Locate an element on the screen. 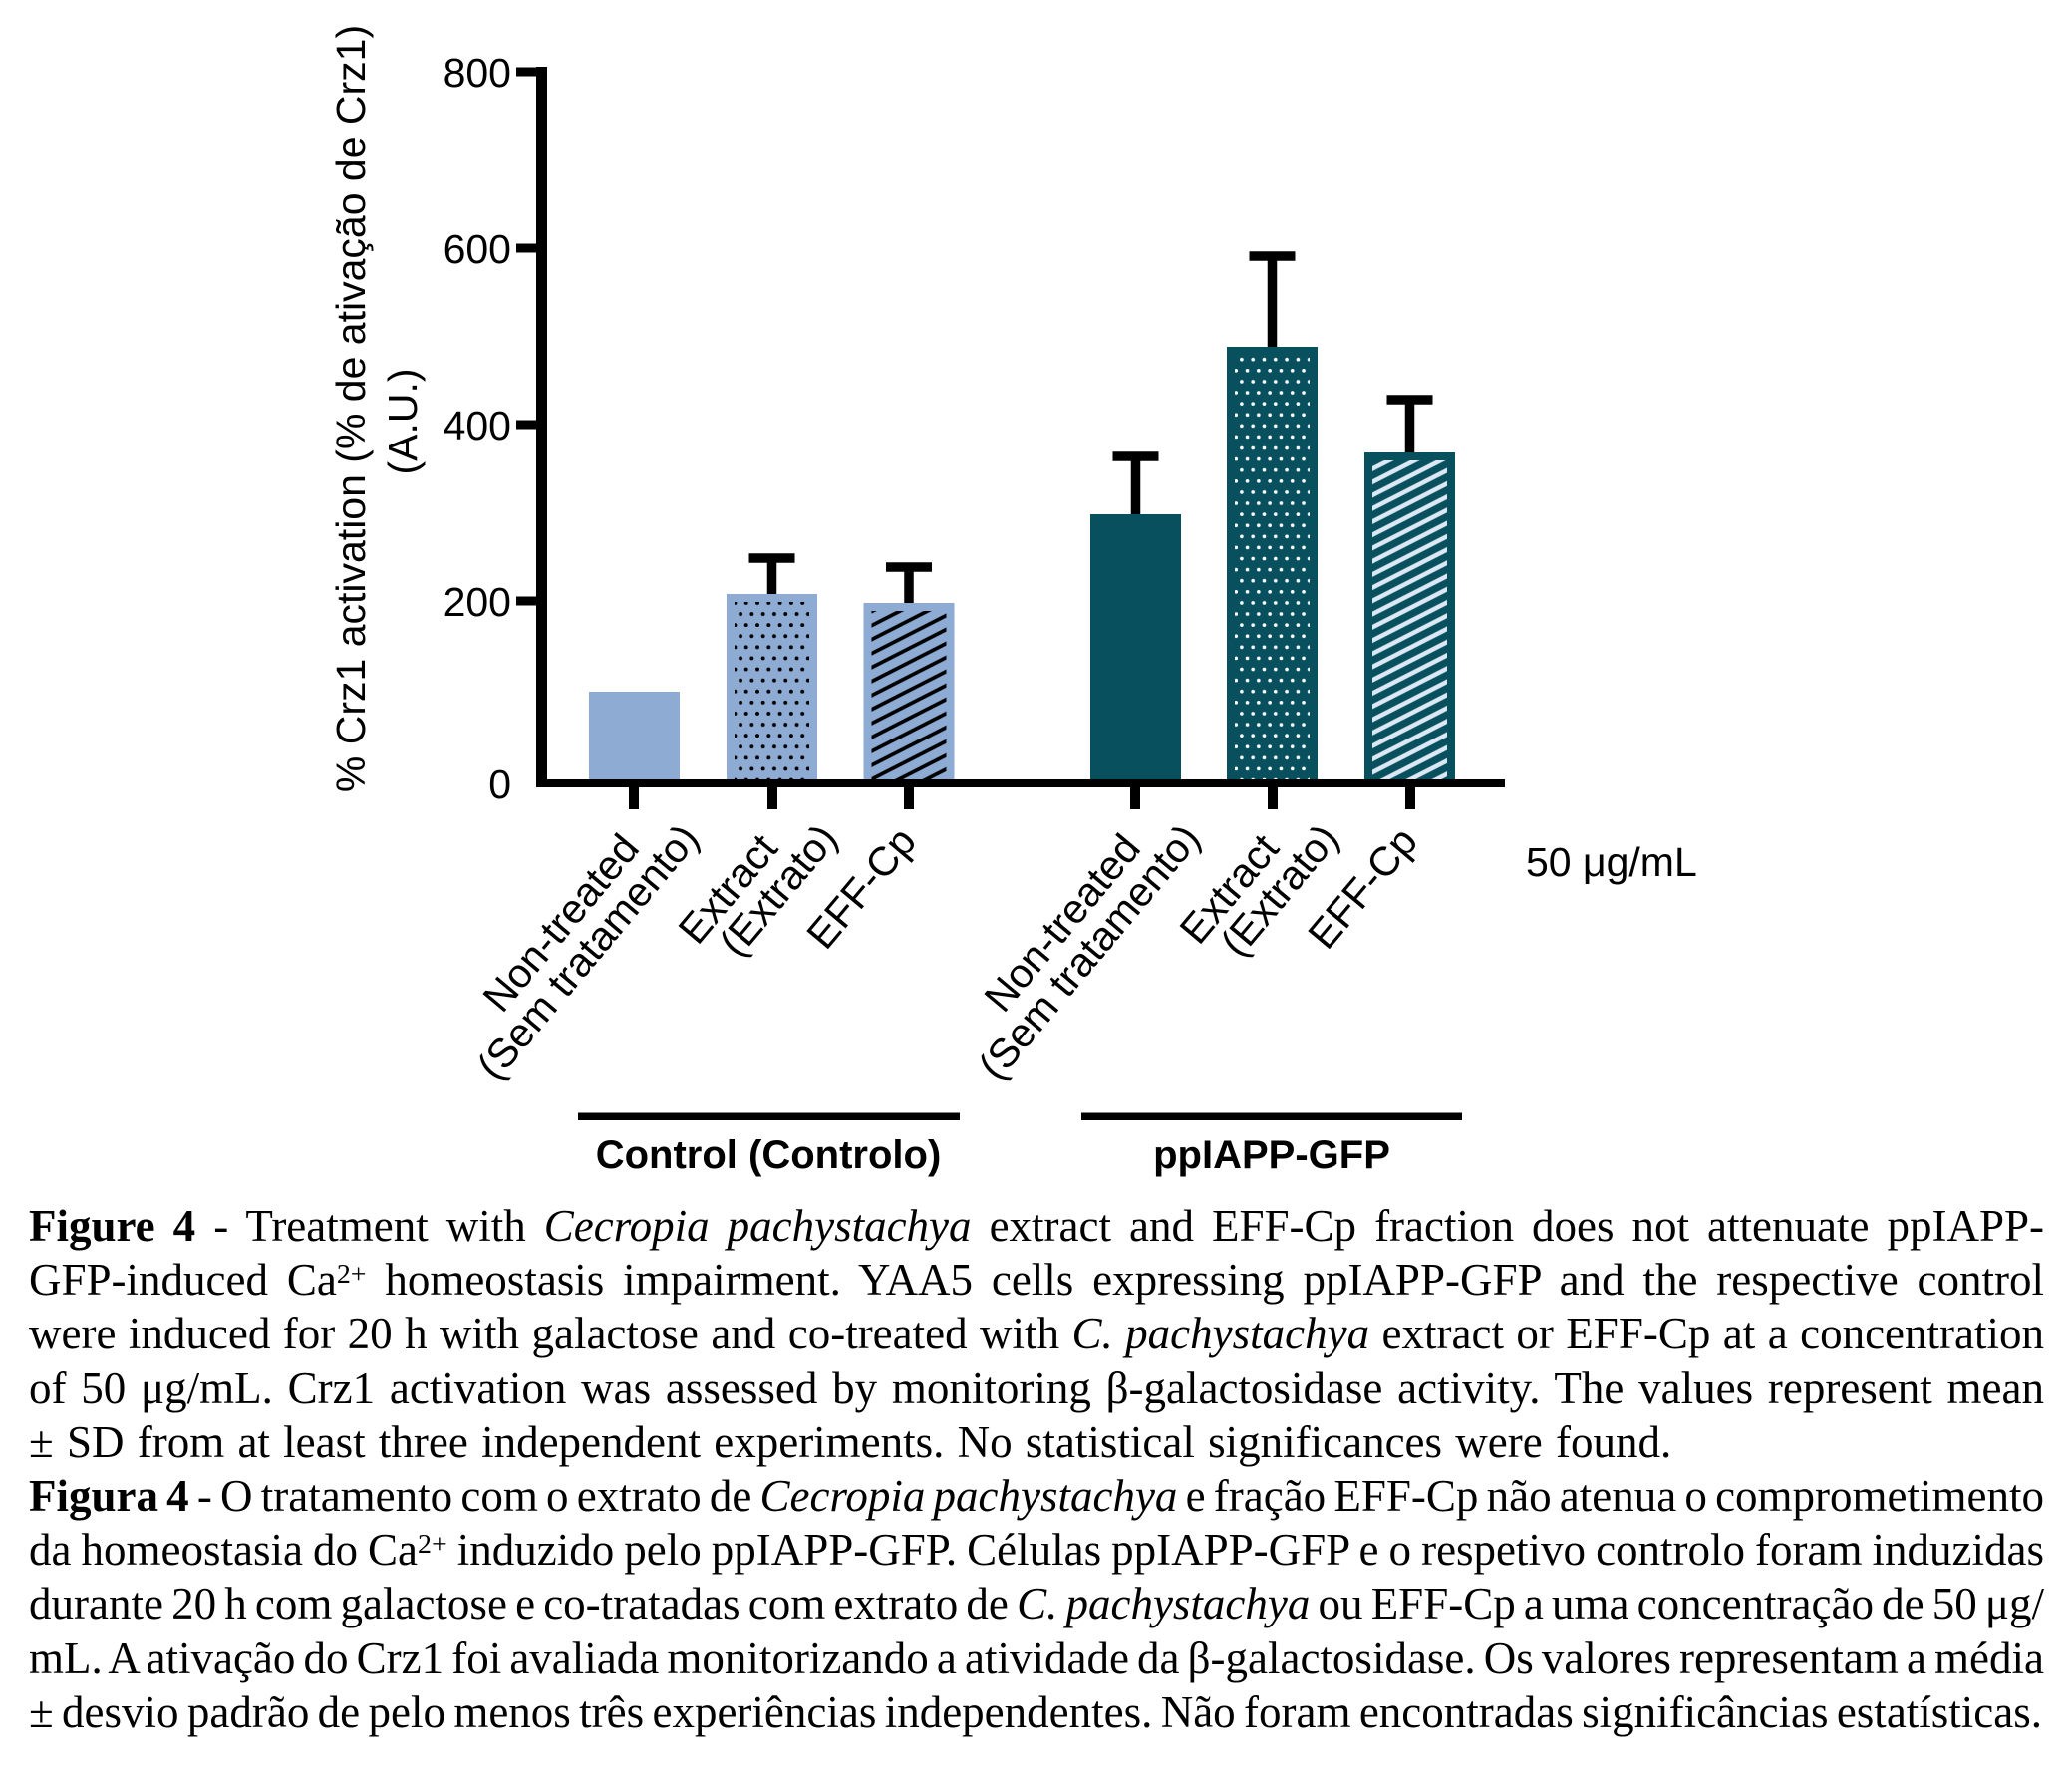  svg-text: Control (Controlo) is located at coordinates (769, 1155).